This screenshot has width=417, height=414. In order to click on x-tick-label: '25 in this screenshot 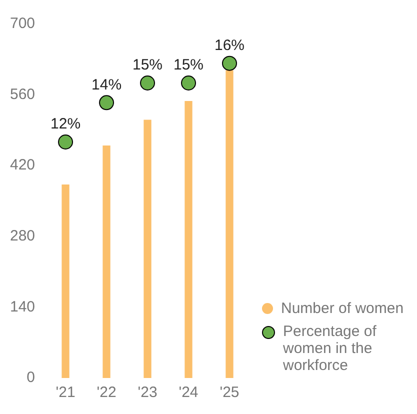, I will do `click(230, 393)`.